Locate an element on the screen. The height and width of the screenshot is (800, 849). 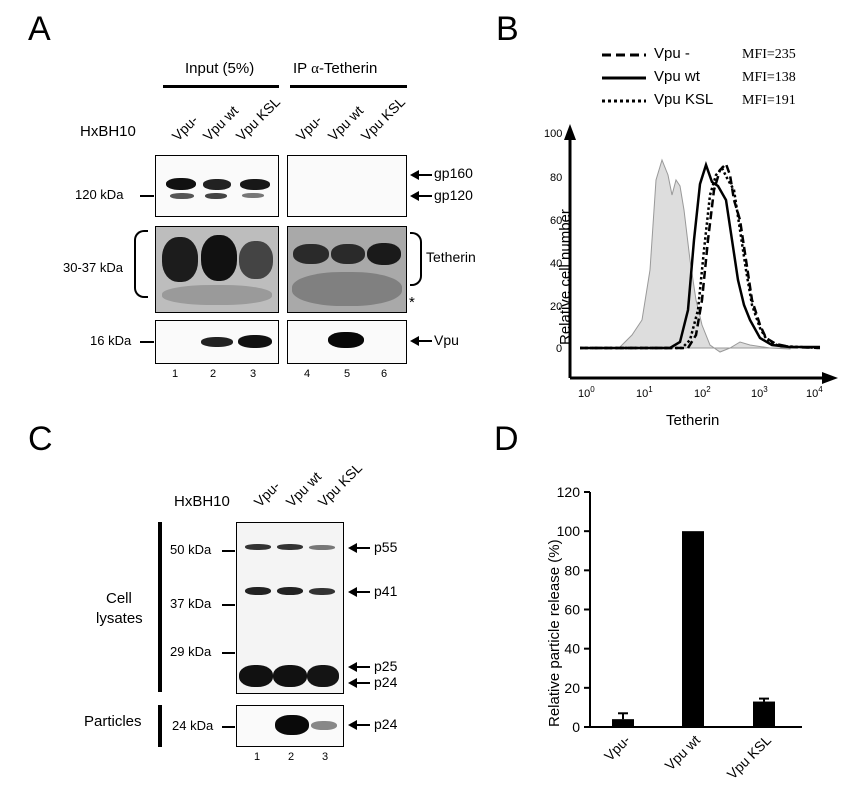
y-tick-label-0: 0 is located at coordinates (576, 727).